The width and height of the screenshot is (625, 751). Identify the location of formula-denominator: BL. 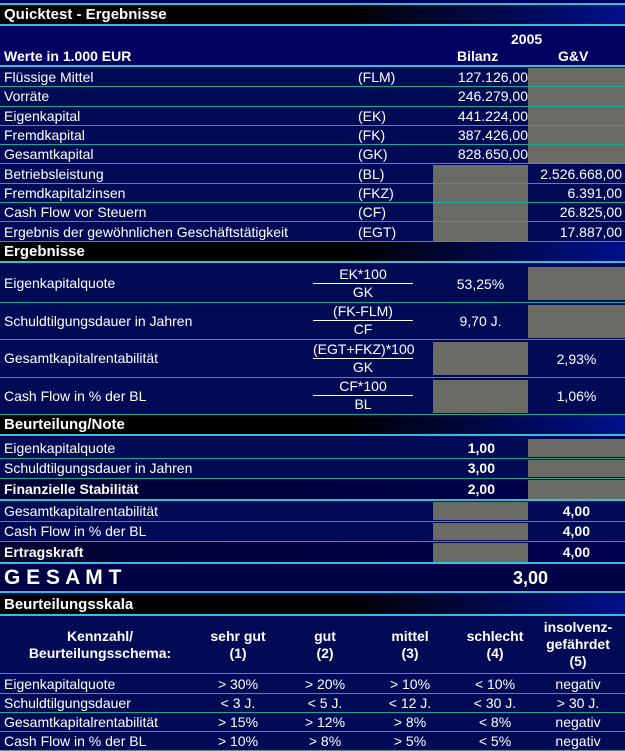
(363, 404).